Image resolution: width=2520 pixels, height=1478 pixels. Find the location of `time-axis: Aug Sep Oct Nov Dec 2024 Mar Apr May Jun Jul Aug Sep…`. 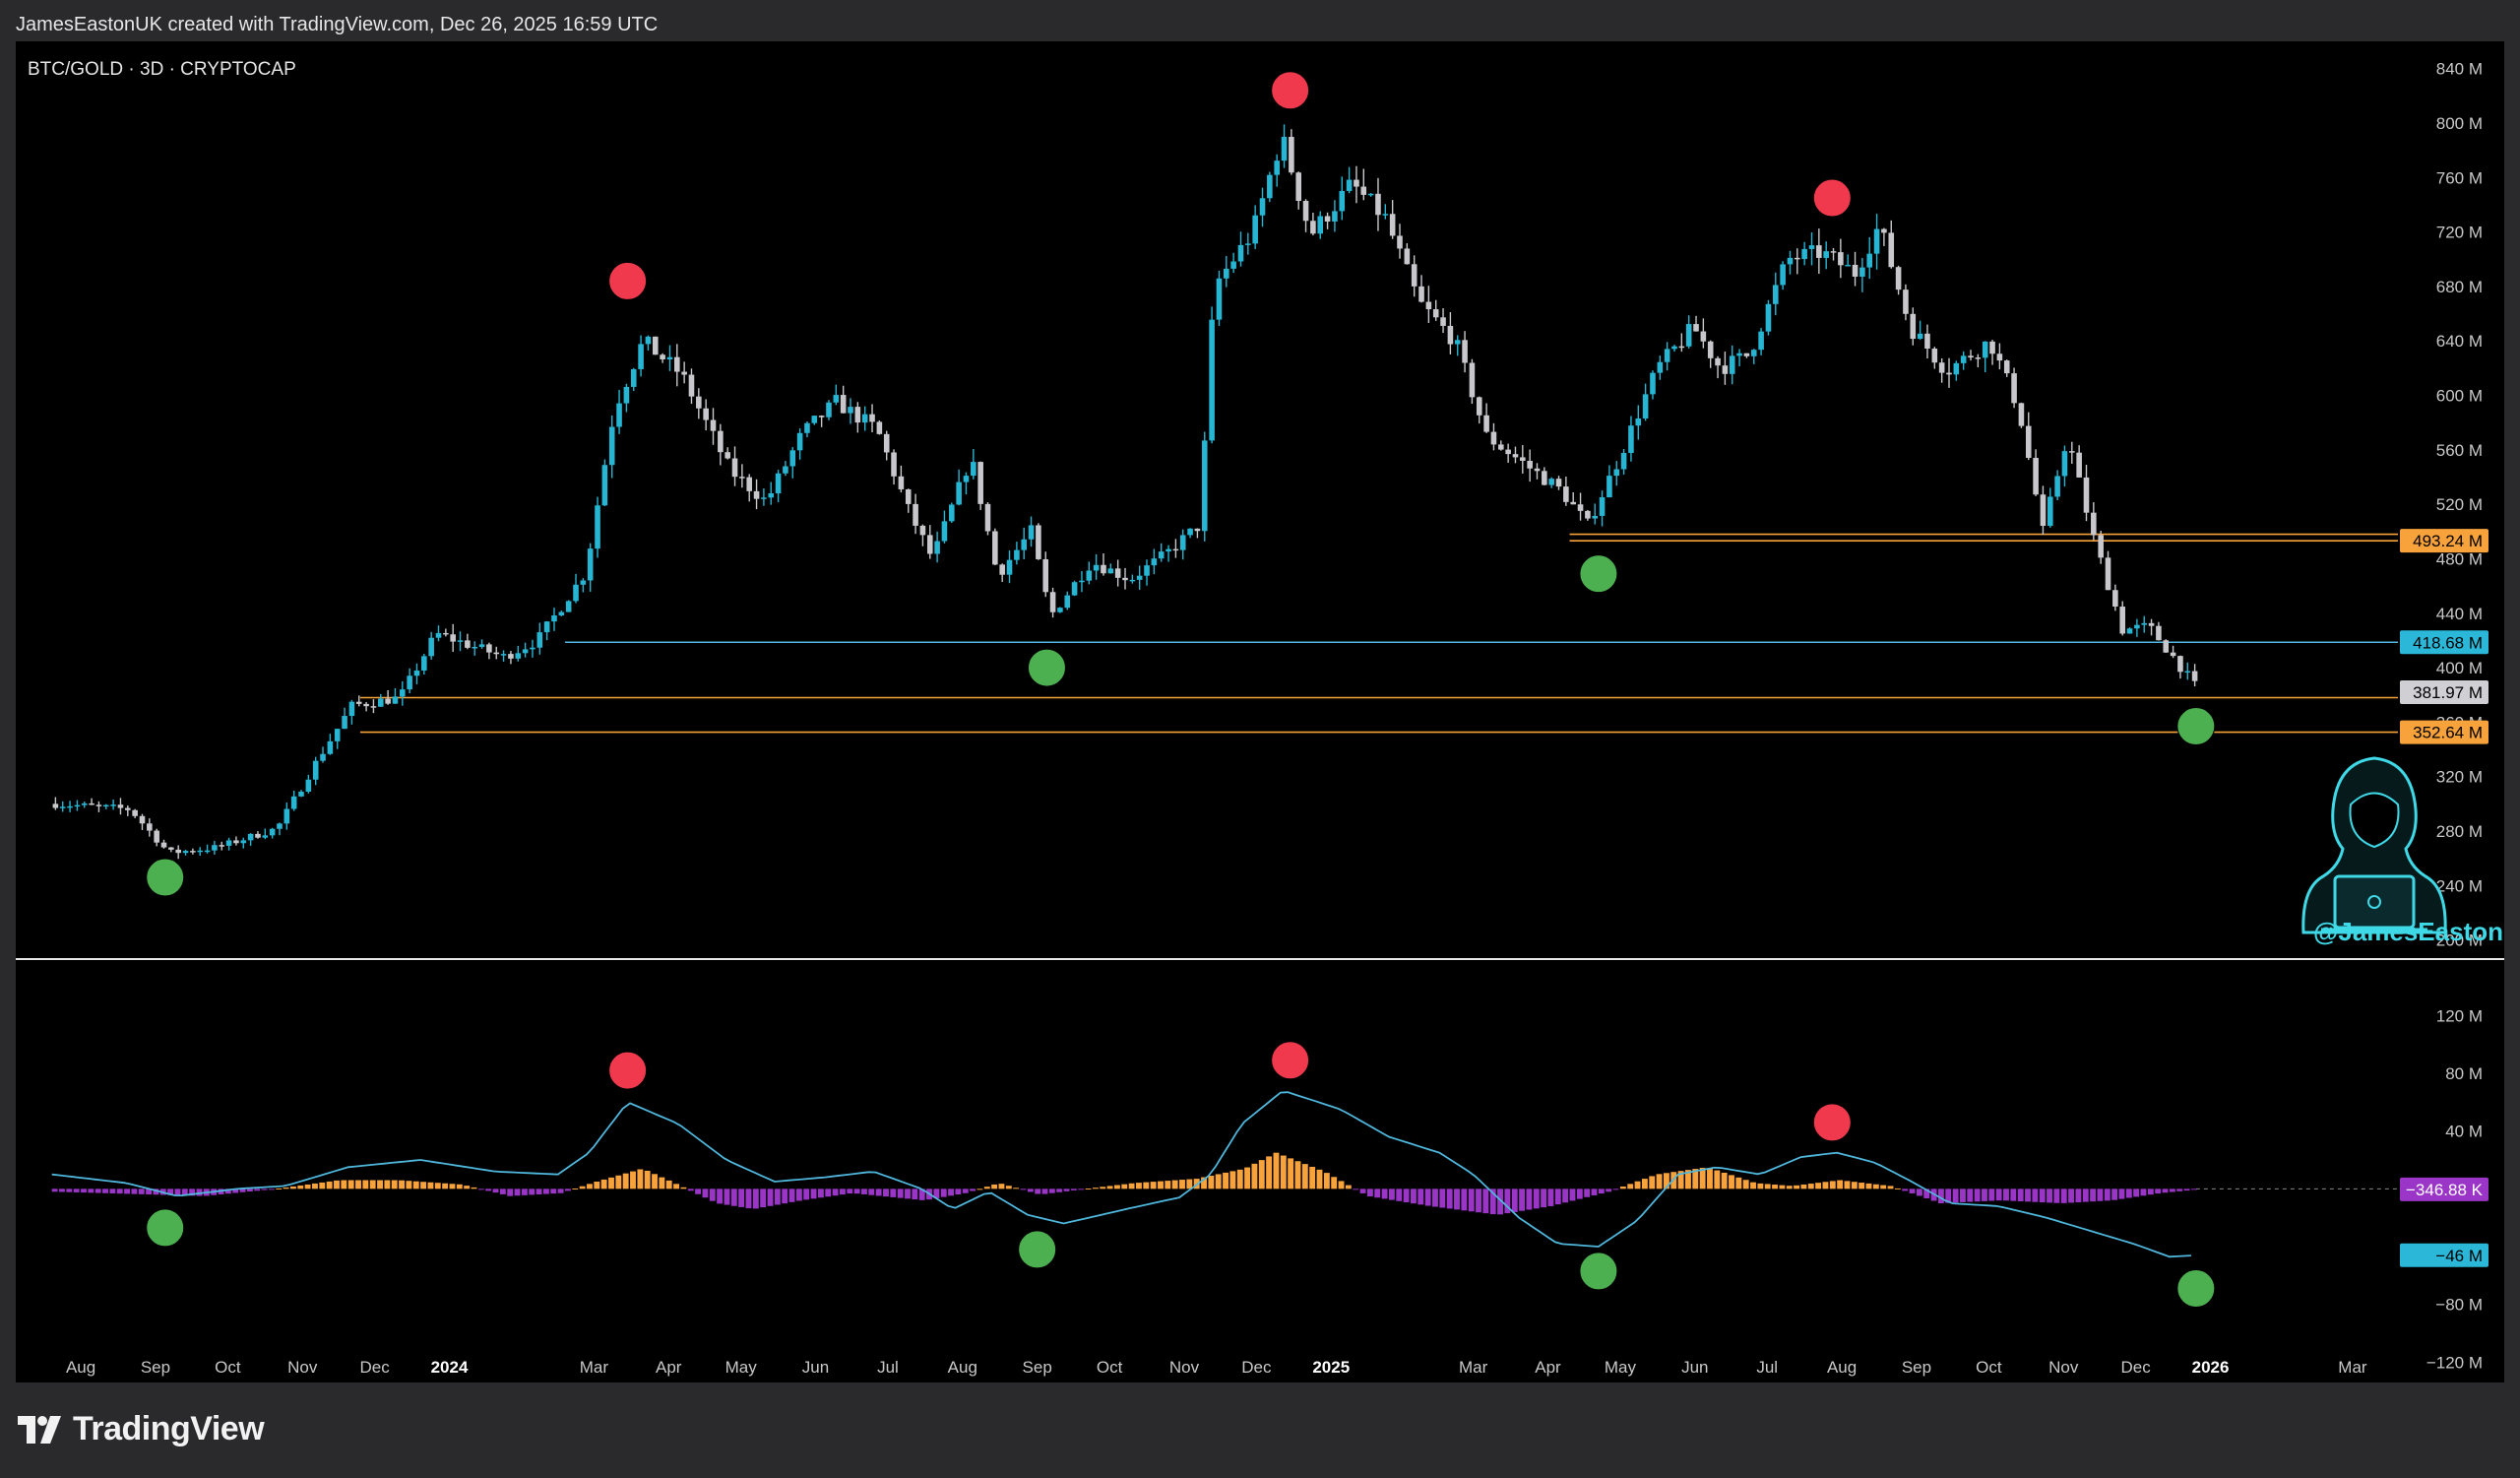

time-axis: Aug Sep Oct Nov Dec 2024 Mar Apr May Jun Jul Aug Sep… is located at coordinates (1216, 1367).